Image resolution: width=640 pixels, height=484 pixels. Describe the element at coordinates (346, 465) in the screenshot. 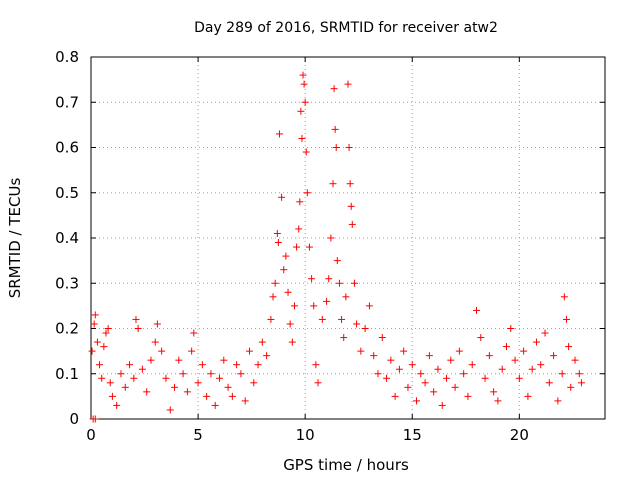

I see `x-axis-label: GPS time / hours` at that location.